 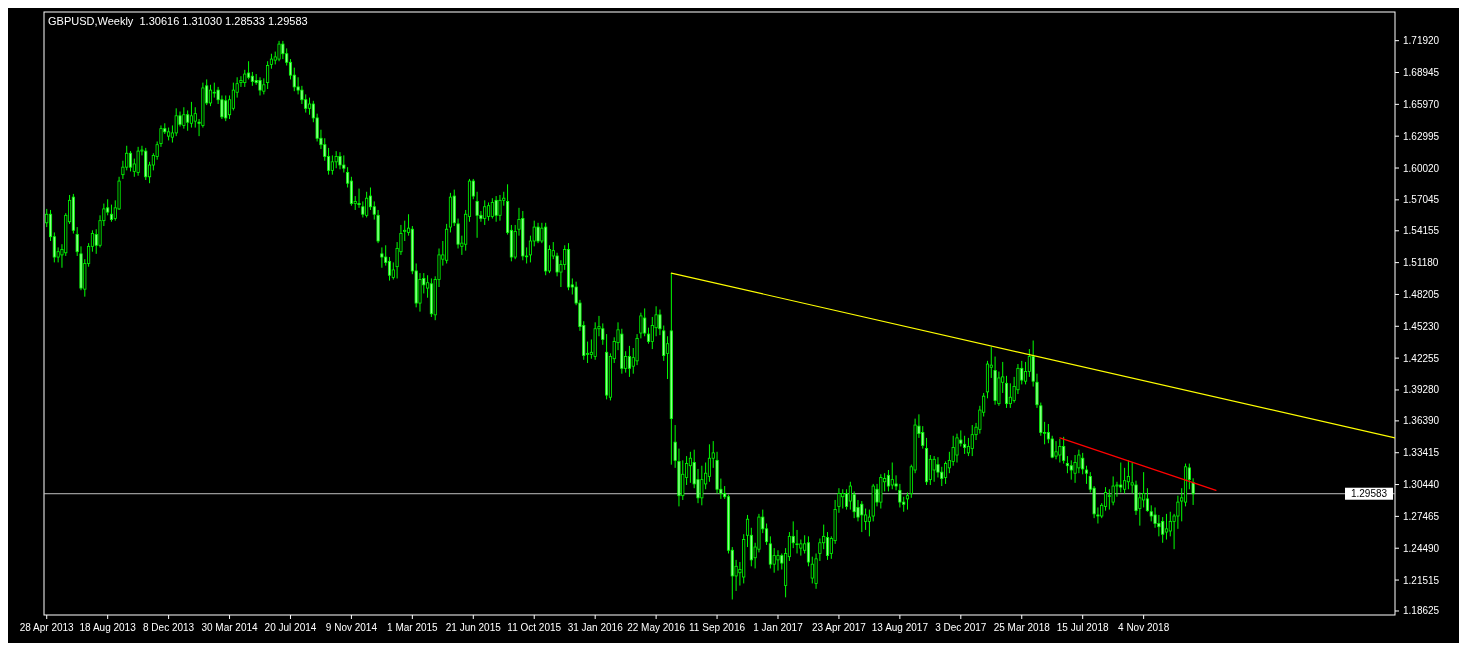 What do you see at coordinates (1421, 263) in the screenshot?
I see `y-tick-label: 1.51180` at bounding box center [1421, 263].